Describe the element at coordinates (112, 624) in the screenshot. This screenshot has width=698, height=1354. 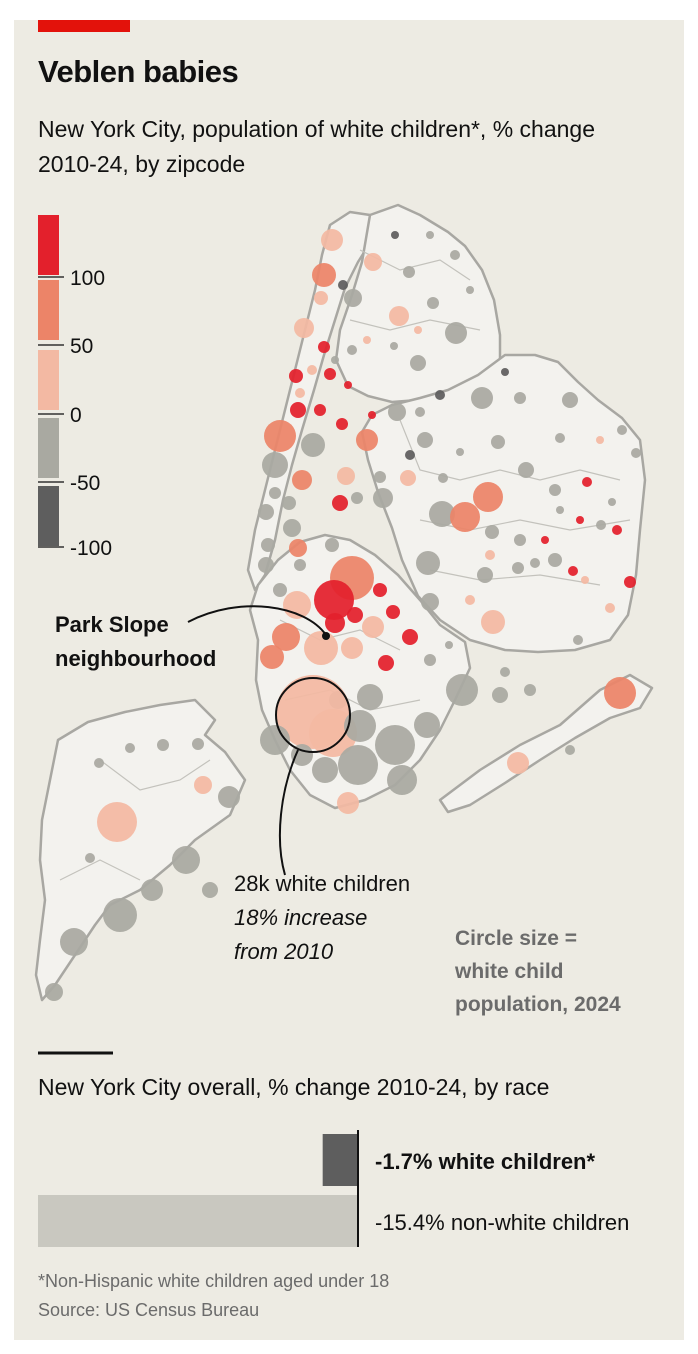
I see `park-slope-label-line1: Park Slope` at that location.